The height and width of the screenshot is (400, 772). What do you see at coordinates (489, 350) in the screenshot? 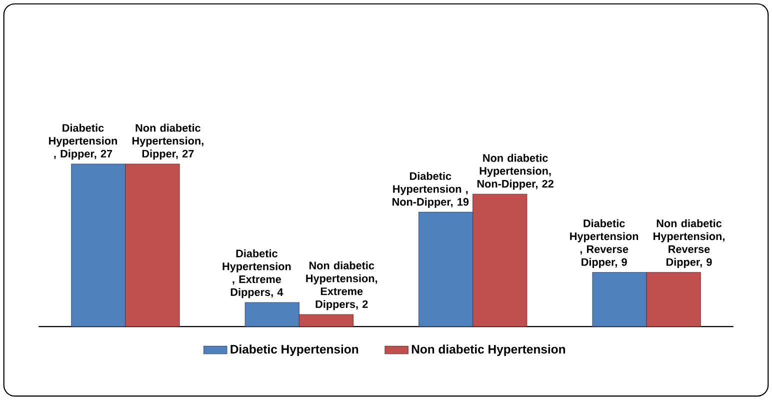
I see `legend-label: Non diabetic Hypertension` at bounding box center [489, 350].